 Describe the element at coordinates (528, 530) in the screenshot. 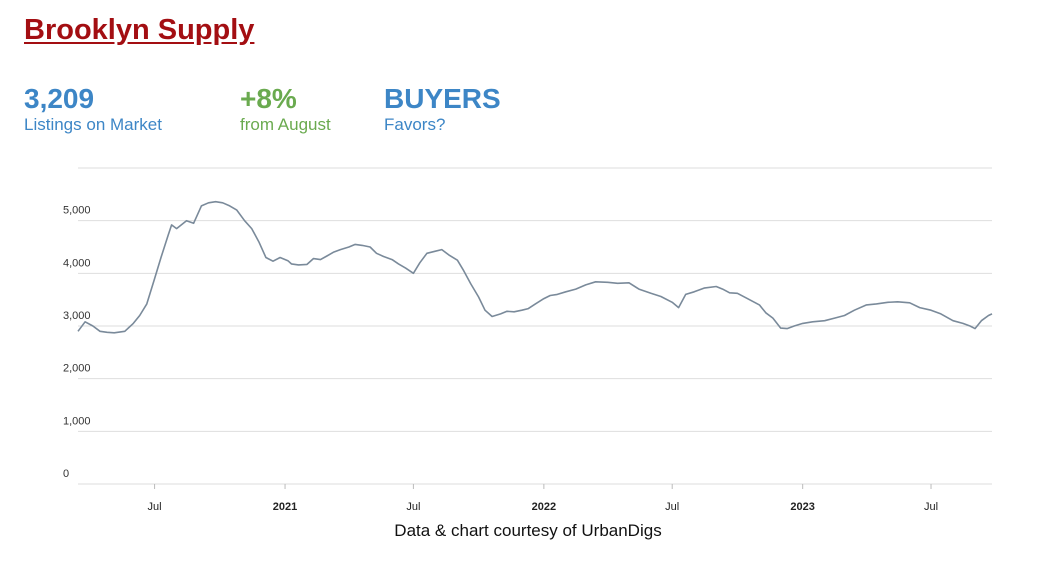

I see `chart-credit: Data & chart courtesy of UrbanDigs` at that location.